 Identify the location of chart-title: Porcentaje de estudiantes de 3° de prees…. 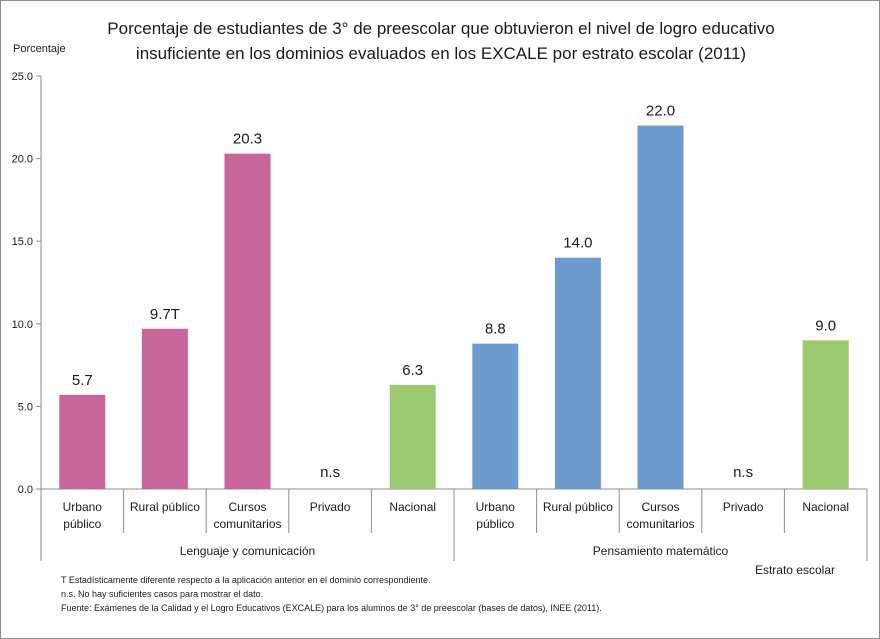
(440, 41).